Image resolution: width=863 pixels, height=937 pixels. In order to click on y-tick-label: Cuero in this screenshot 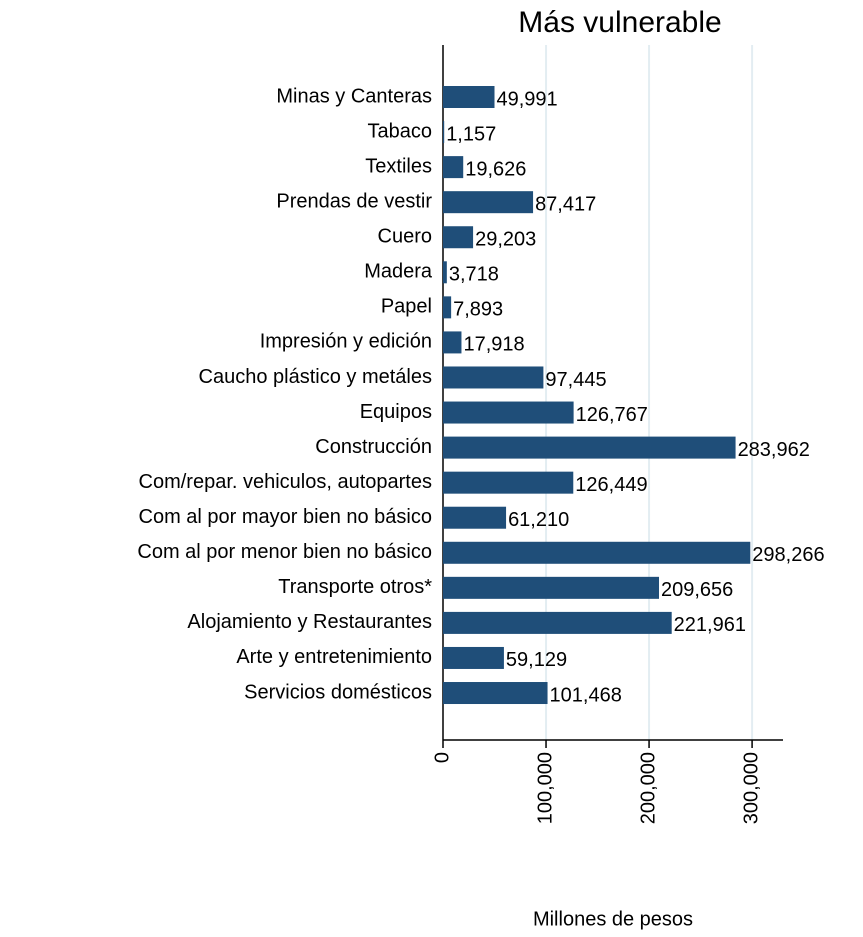, I will do `click(405, 237)`.